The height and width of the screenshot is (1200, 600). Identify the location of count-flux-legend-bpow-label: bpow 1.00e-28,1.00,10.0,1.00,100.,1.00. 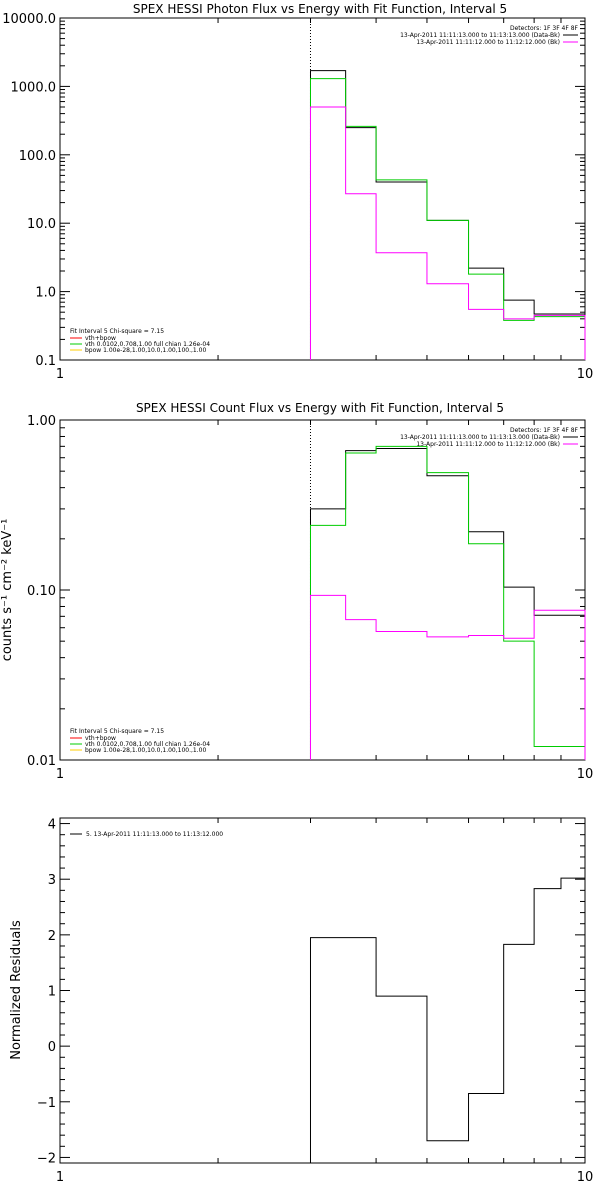
(145, 750).